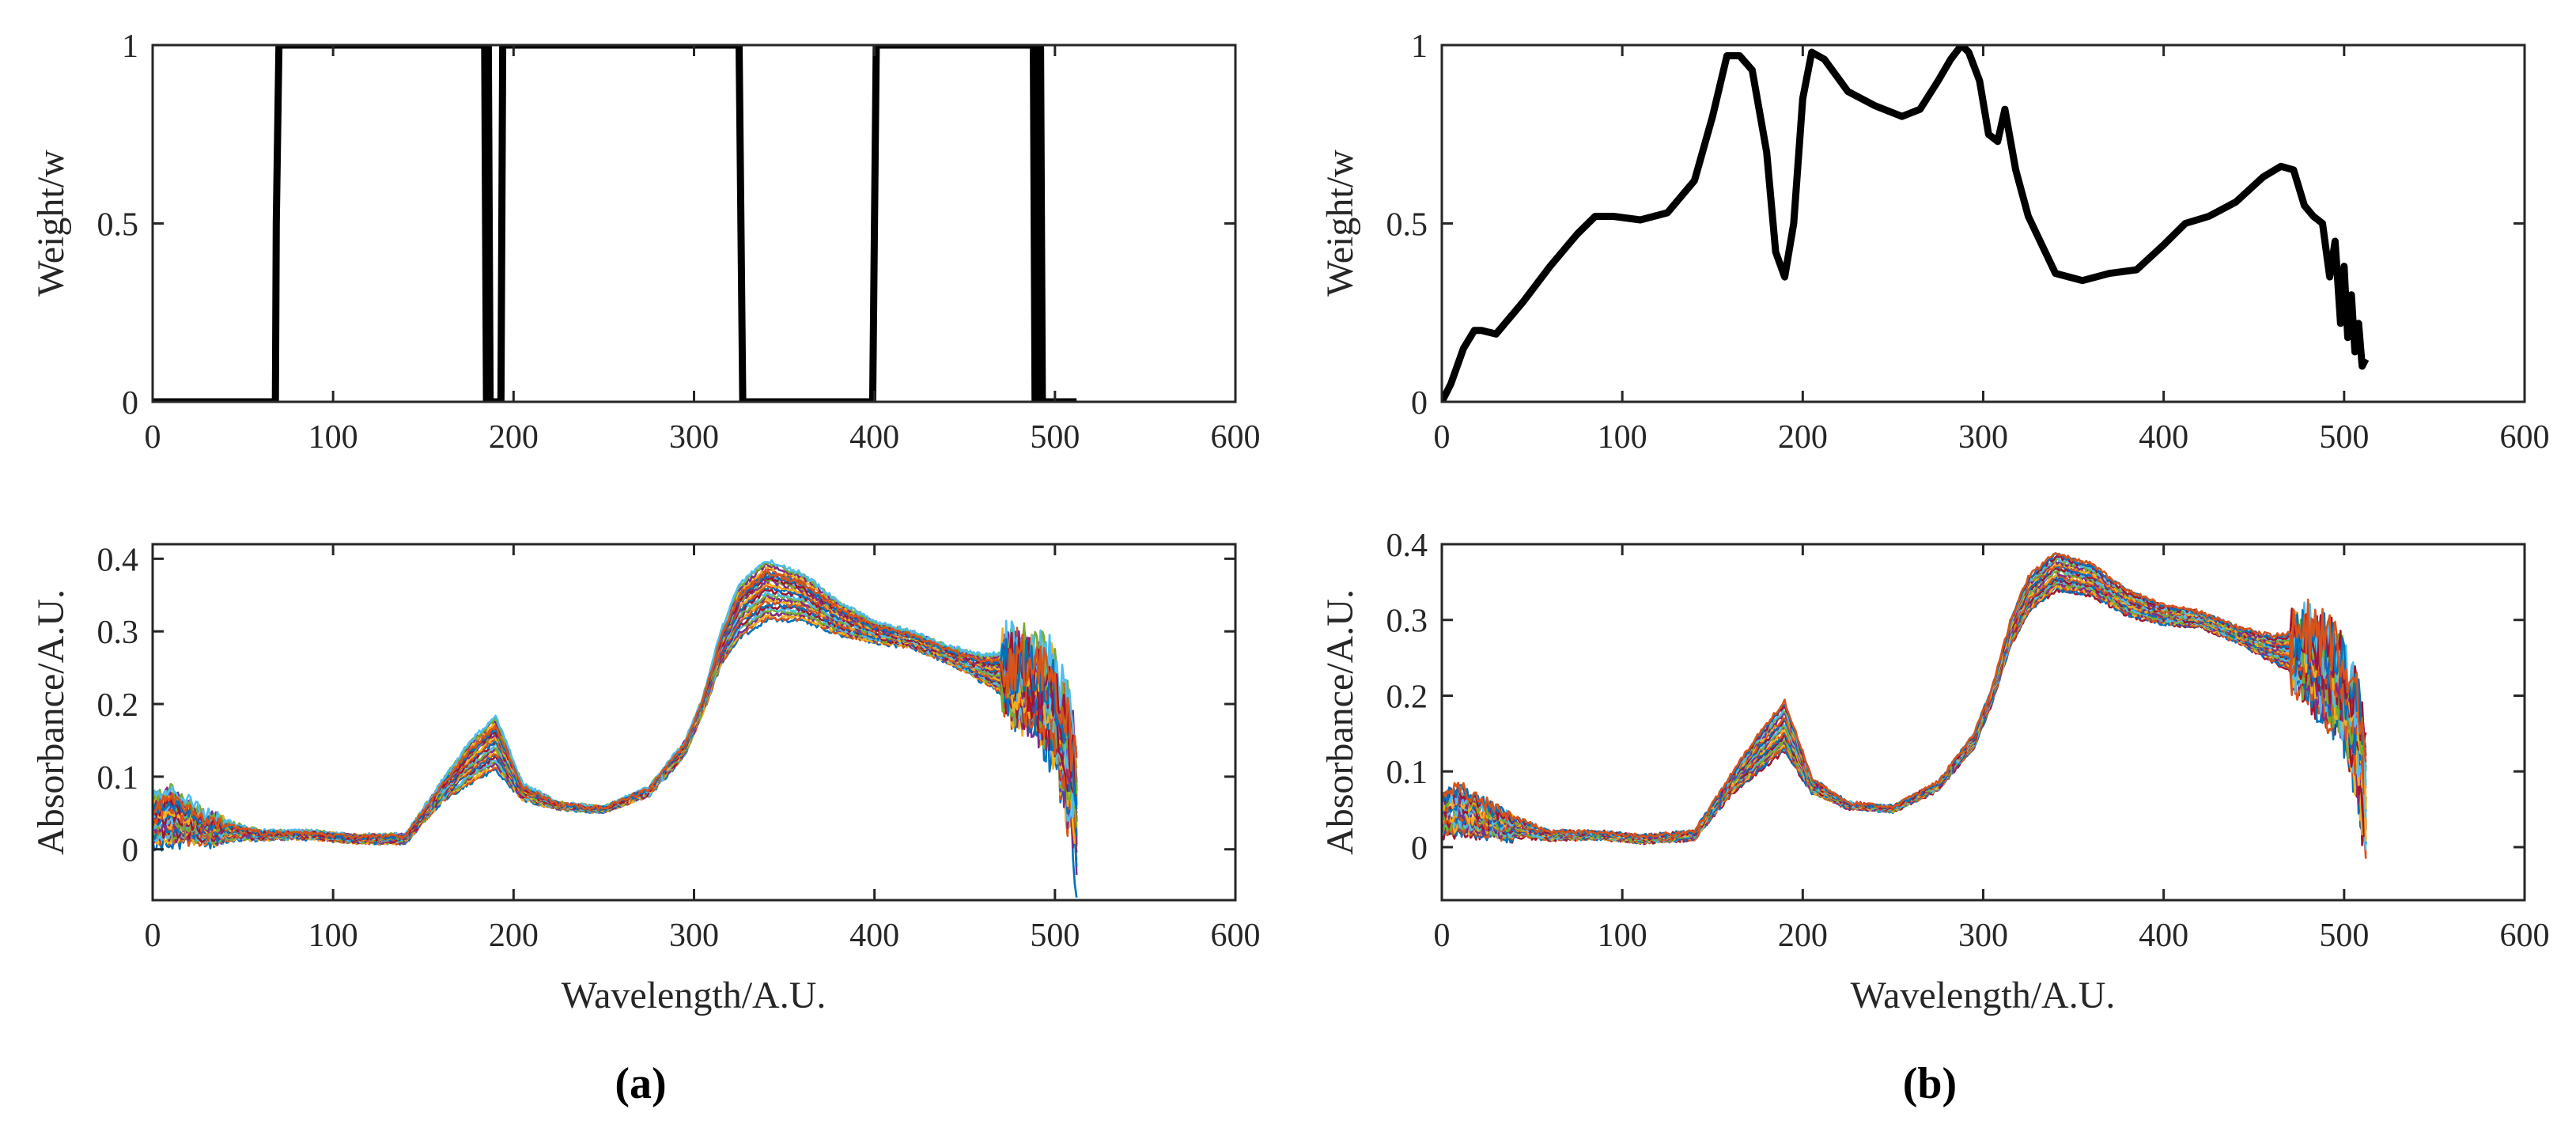 This screenshot has width=2576, height=1124. What do you see at coordinates (640, 1083) in the screenshot?
I see `panel-label-a: (a)` at bounding box center [640, 1083].